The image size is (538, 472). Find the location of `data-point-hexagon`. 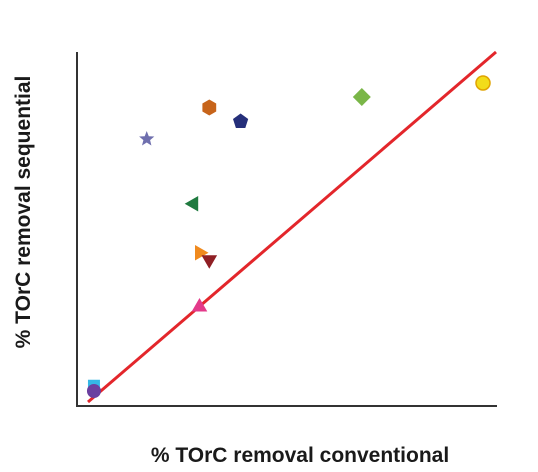

data-point-hexagon is located at coordinates (209, 107).